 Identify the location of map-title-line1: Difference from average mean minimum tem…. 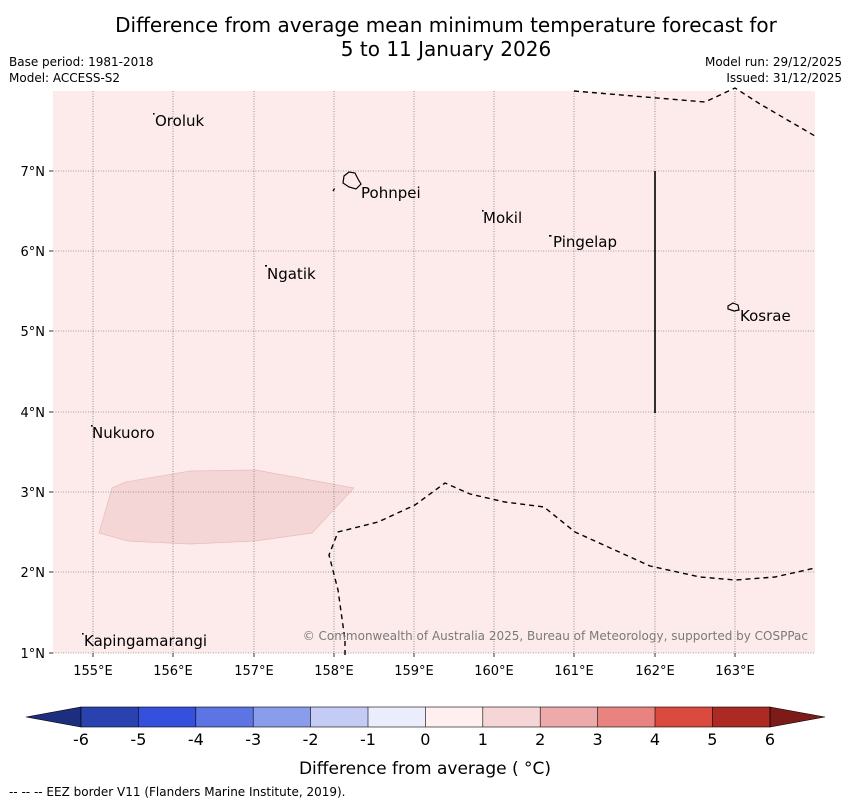
(446, 25).